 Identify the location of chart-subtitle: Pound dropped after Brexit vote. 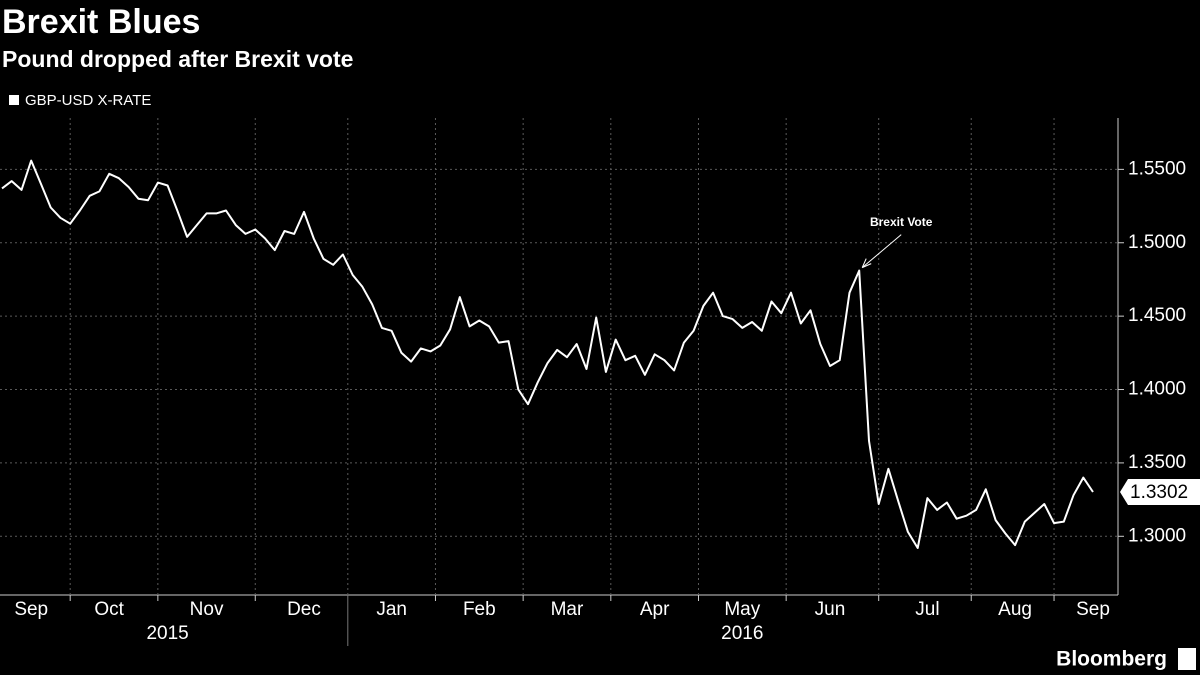
(177, 59).